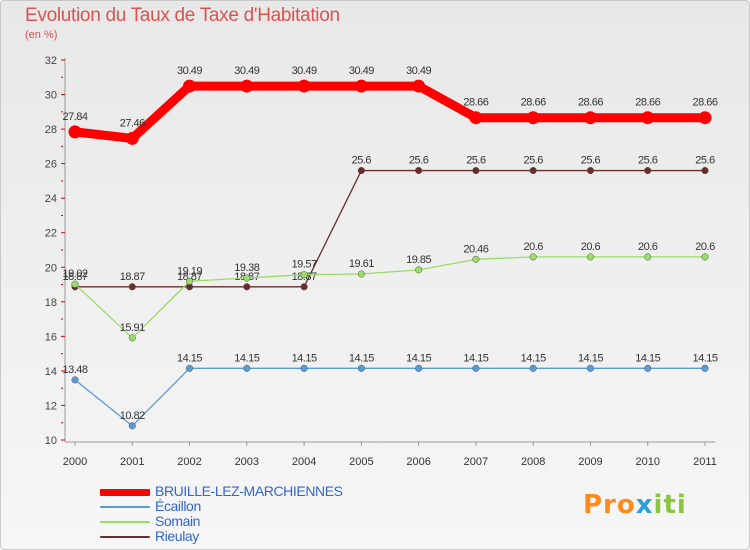 The image size is (750, 550). Describe the element at coordinates (51, 165) in the screenshot. I see `y-tick-label: 26` at that location.